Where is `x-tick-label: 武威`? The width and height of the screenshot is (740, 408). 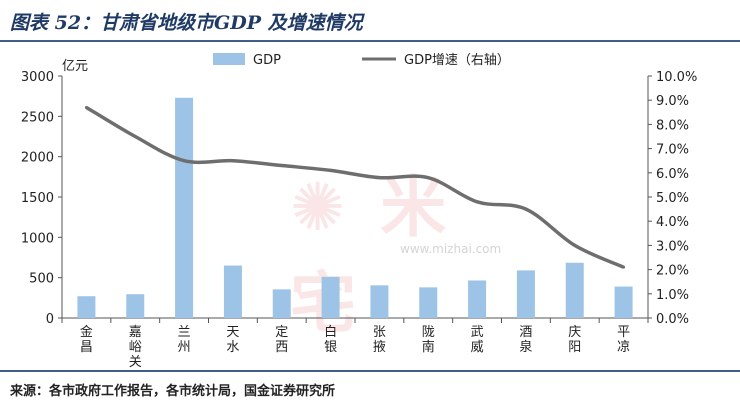
x-tick-label: 武威 is located at coordinates (477, 340).